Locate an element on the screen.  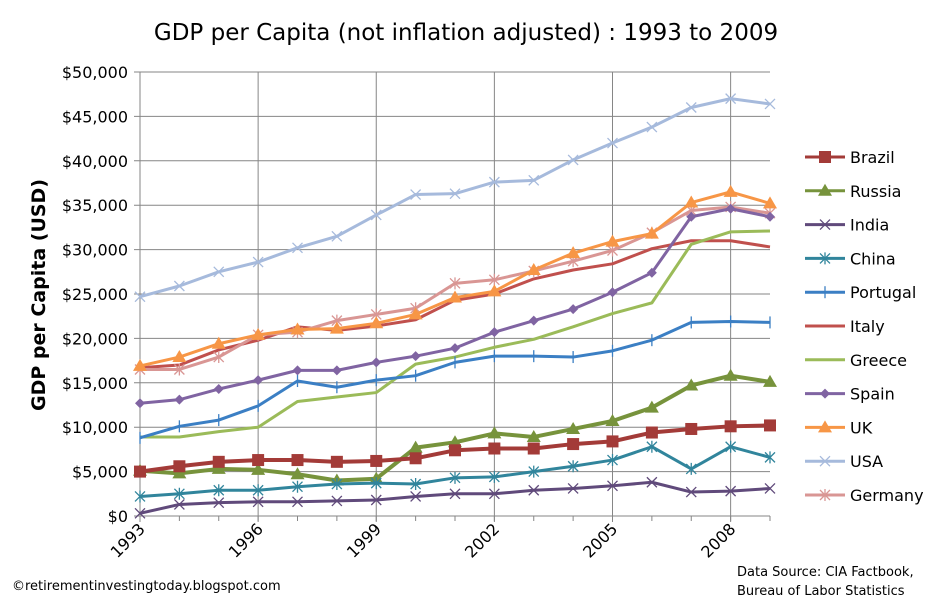
legend-item-usa: USA is located at coordinates (844, 461).